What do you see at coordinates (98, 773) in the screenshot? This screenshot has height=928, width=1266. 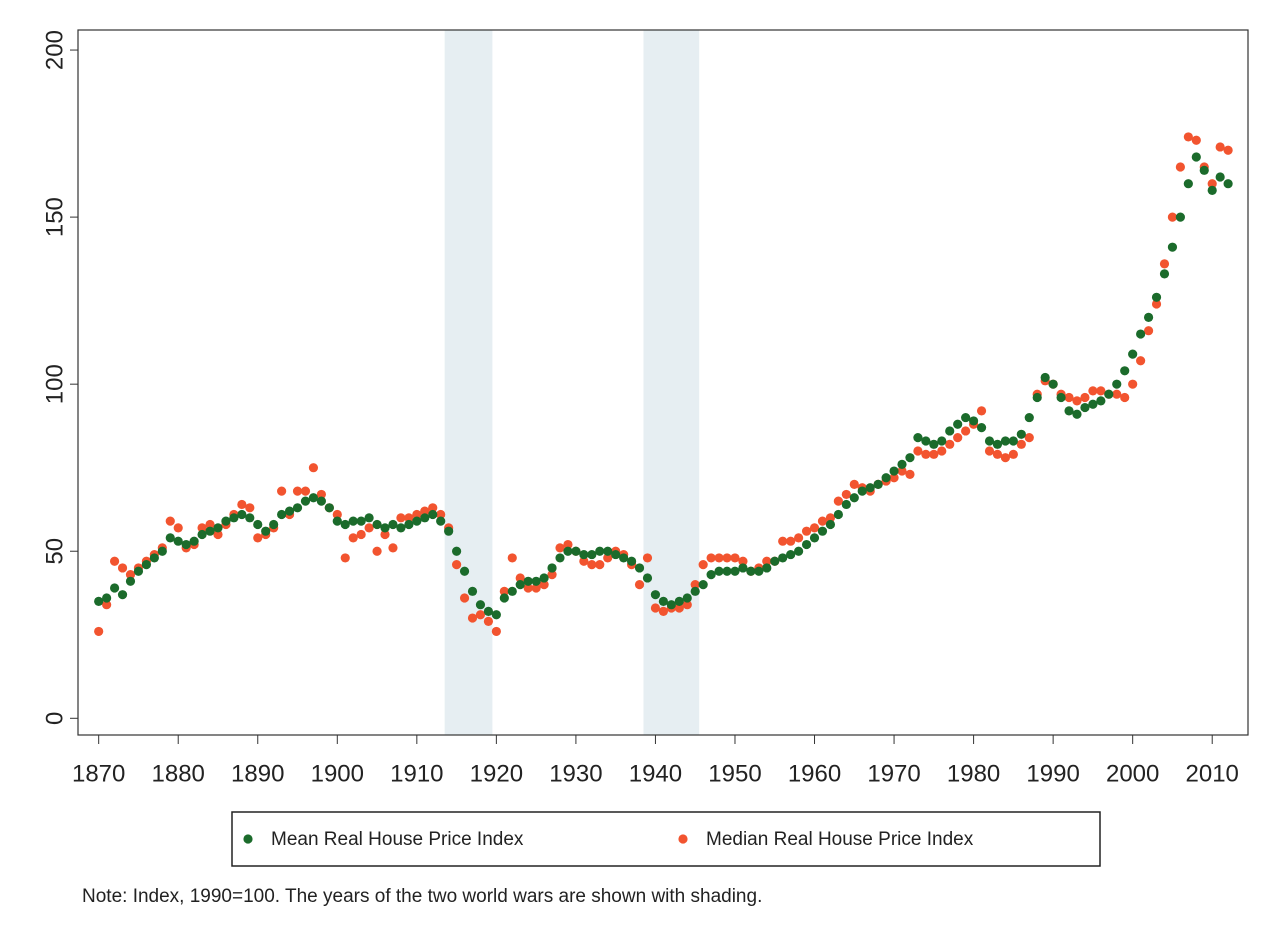 I see `x-tick-label: 1870` at bounding box center [98, 773].